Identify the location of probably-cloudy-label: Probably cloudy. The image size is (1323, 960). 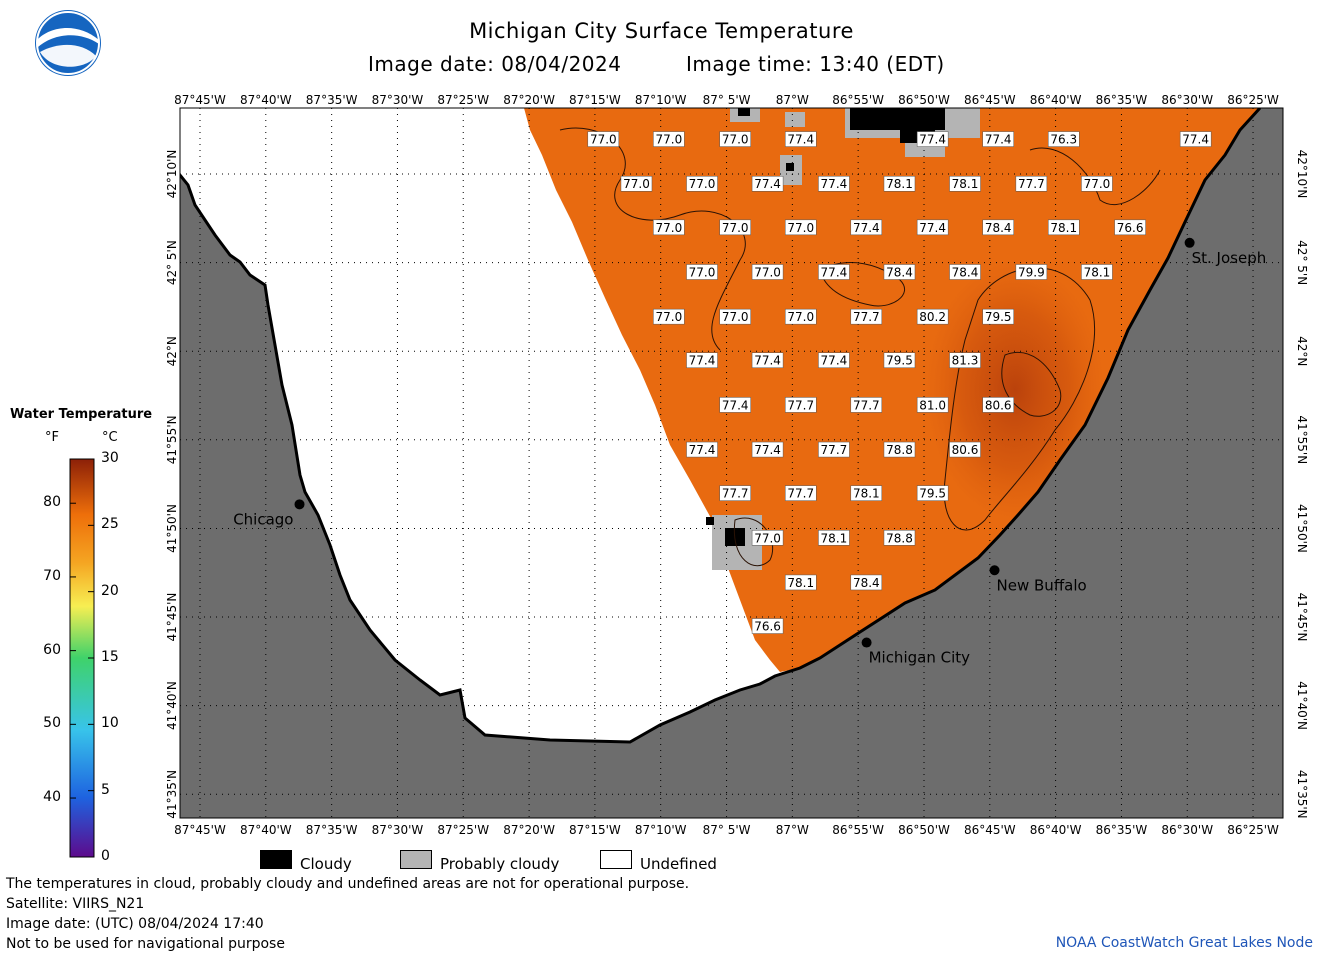
(500, 864).